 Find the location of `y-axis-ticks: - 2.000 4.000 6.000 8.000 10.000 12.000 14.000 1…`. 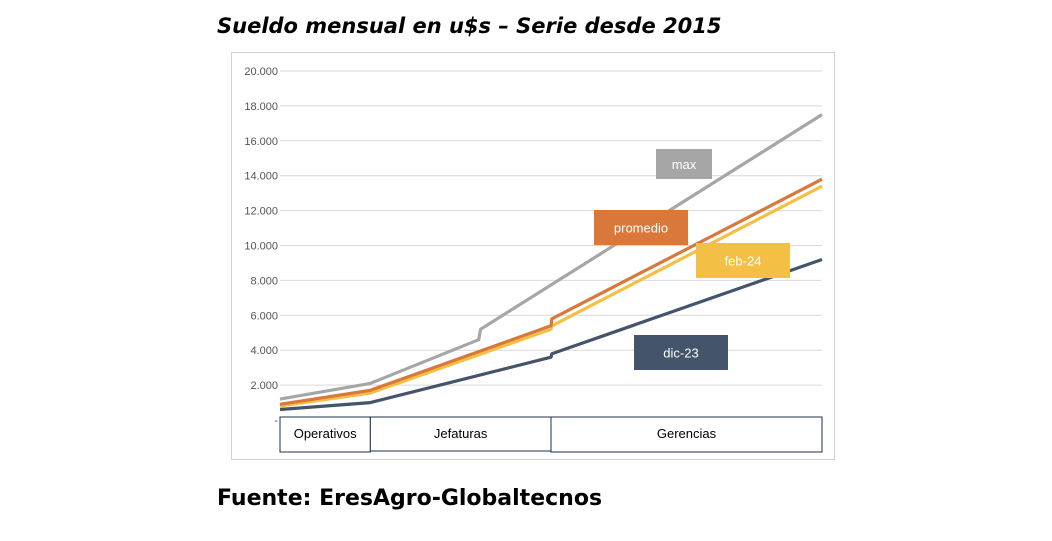

y-axis-ticks: - 2.000 4.000 6.000 8.000 10.000 12.000 14.000 1… is located at coordinates (261, 246).